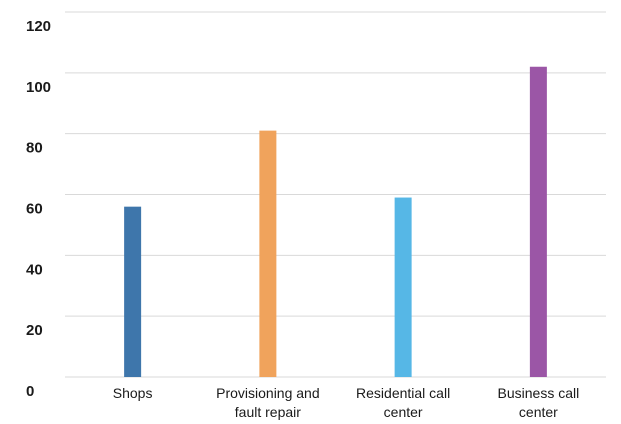 This screenshot has height=424, width=621. I want to click on y-axis-tick-labels: 0 20 40 60 80 100 120, so click(38, 209).